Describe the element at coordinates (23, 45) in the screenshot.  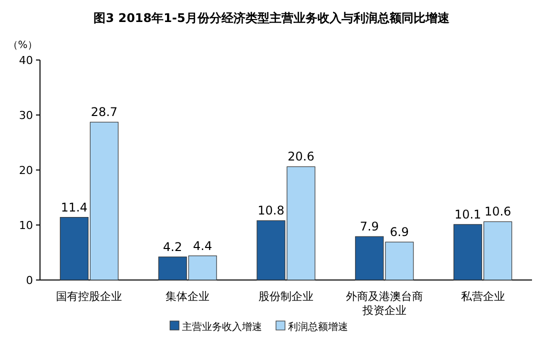
I see `y-axis-title: （%）` at that location.